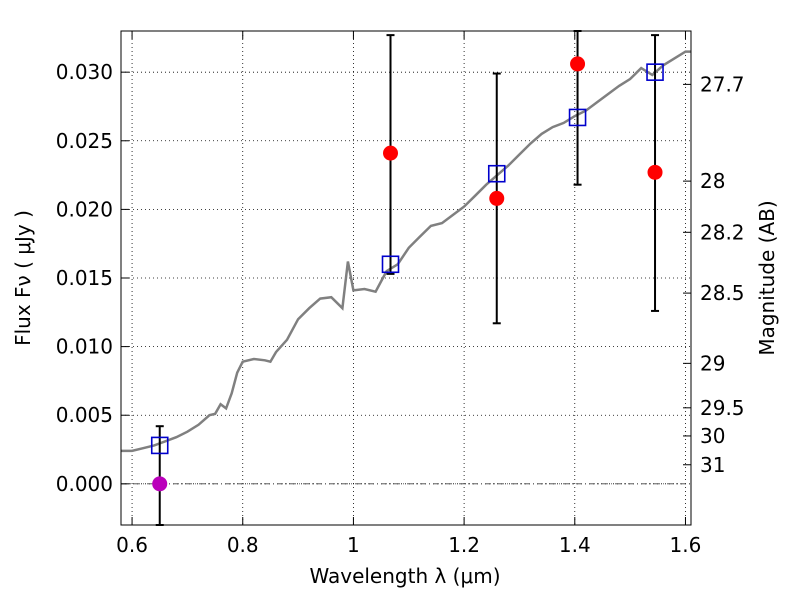 The width and height of the screenshot is (800, 600). I want to click on y-tick-label: 0.025, so click(84, 141).